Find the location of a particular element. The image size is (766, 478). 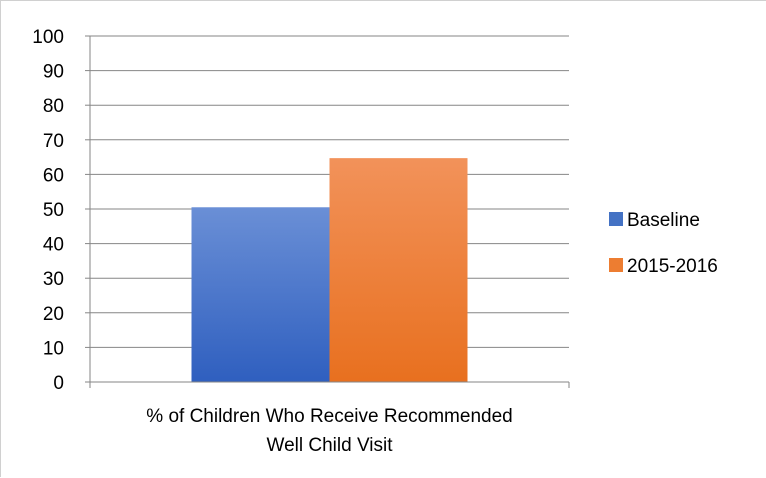

x-axis-tick-marks is located at coordinates (329, 385).